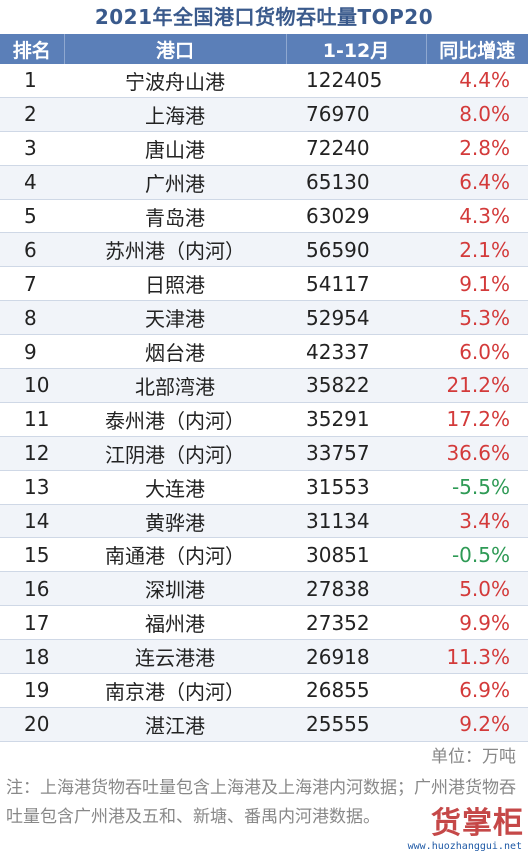 The width and height of the screenshot is (528, 857). What do you see at coordinates (32, 49) in the screenshot?
I see `header-rank: 排名` at bounding box center [32, 49].